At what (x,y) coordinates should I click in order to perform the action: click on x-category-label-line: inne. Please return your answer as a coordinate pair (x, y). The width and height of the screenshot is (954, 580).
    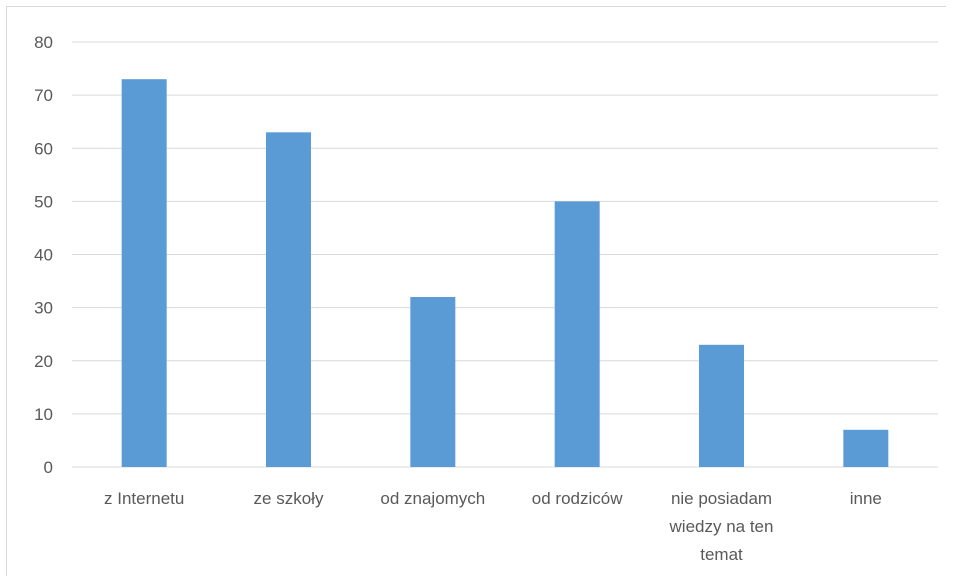
    Looking at the image, I should click on (866, 498).